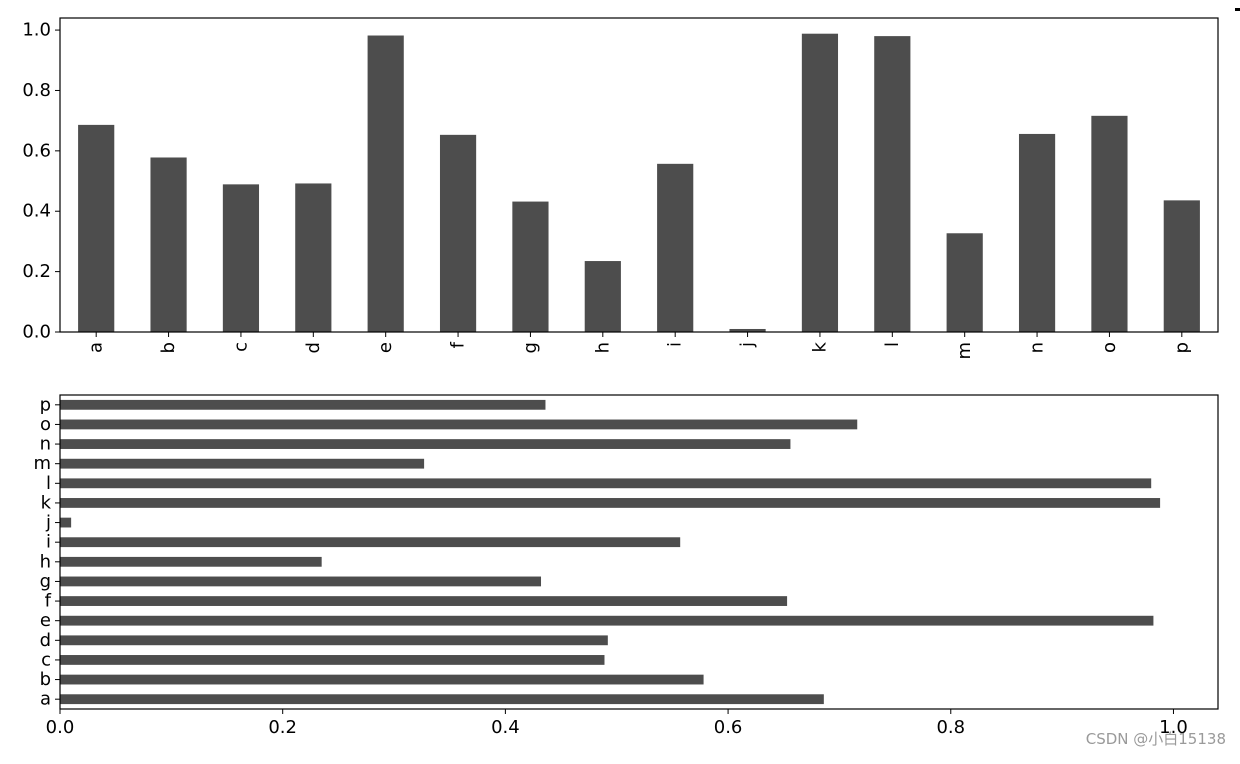  What do you see at coordinates (385, 347) in the screenshot?
I see `x-tick-label-e: e` at bounding box center [385, 347].